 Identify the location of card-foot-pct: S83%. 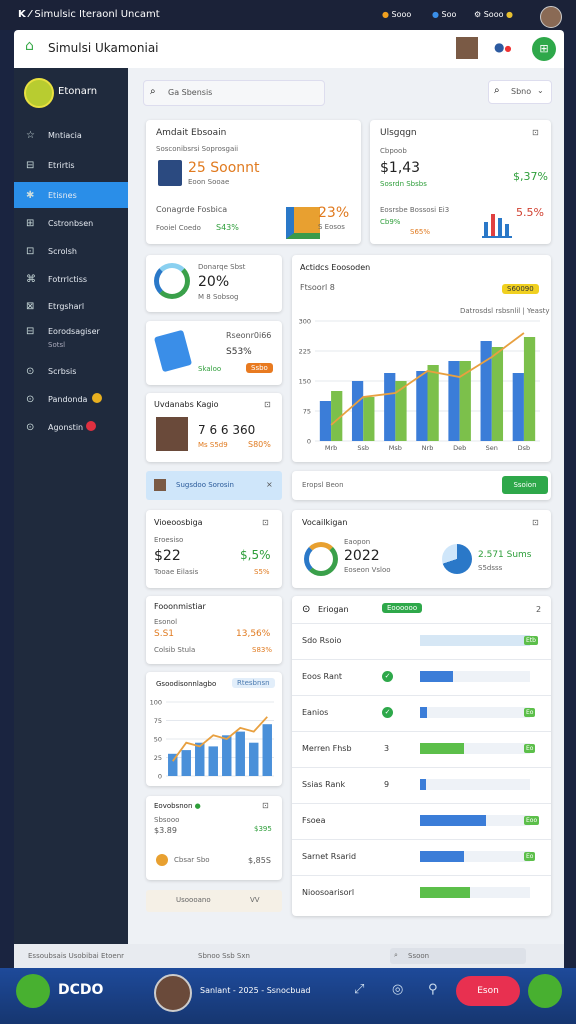
(262, 650).